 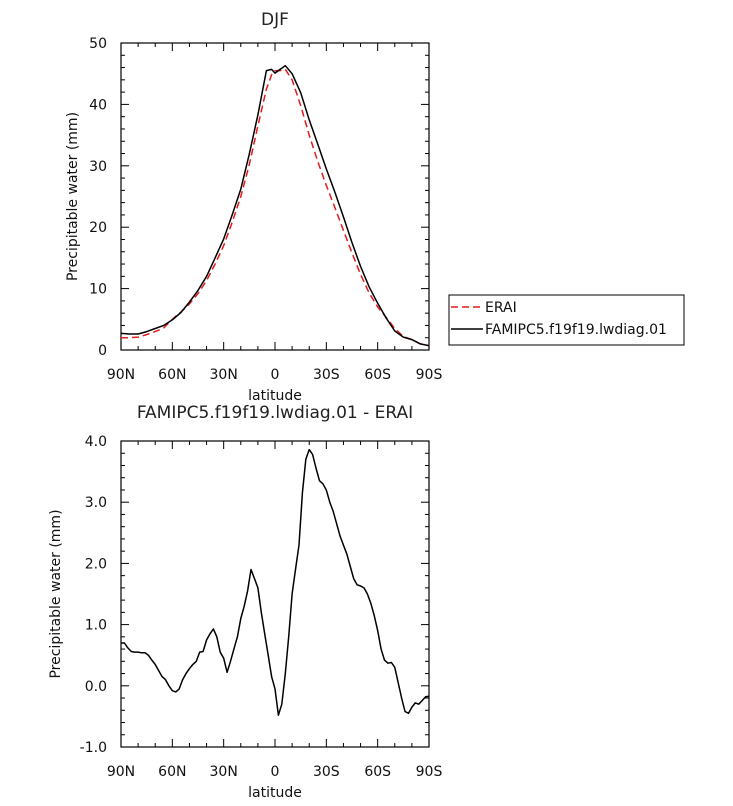 What do you see at coordinates (96, 626) in the screenshot?
I see `y-tick-label: 1.0` at bounding box center [96, 626].